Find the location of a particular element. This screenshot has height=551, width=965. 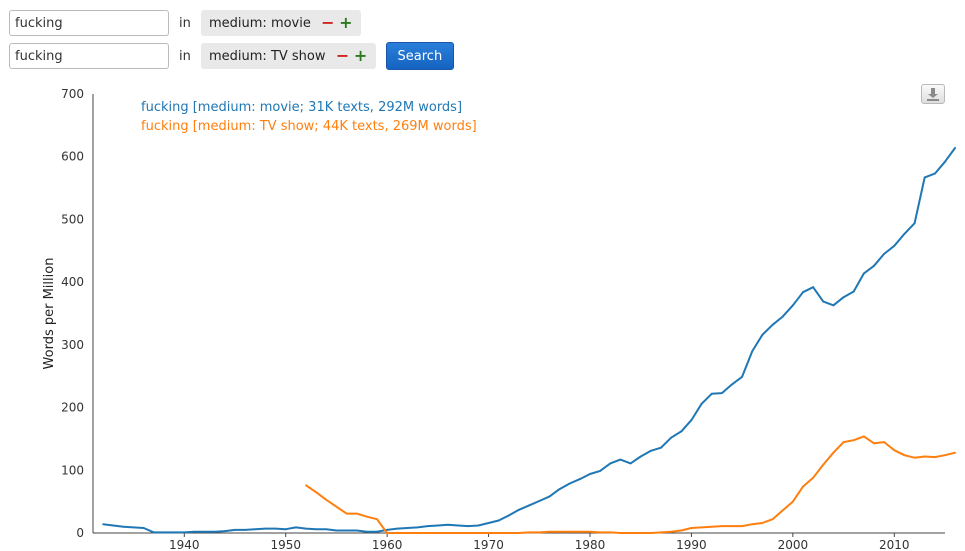

x-tick-label: 1950 is located at coordinates (285, 544).